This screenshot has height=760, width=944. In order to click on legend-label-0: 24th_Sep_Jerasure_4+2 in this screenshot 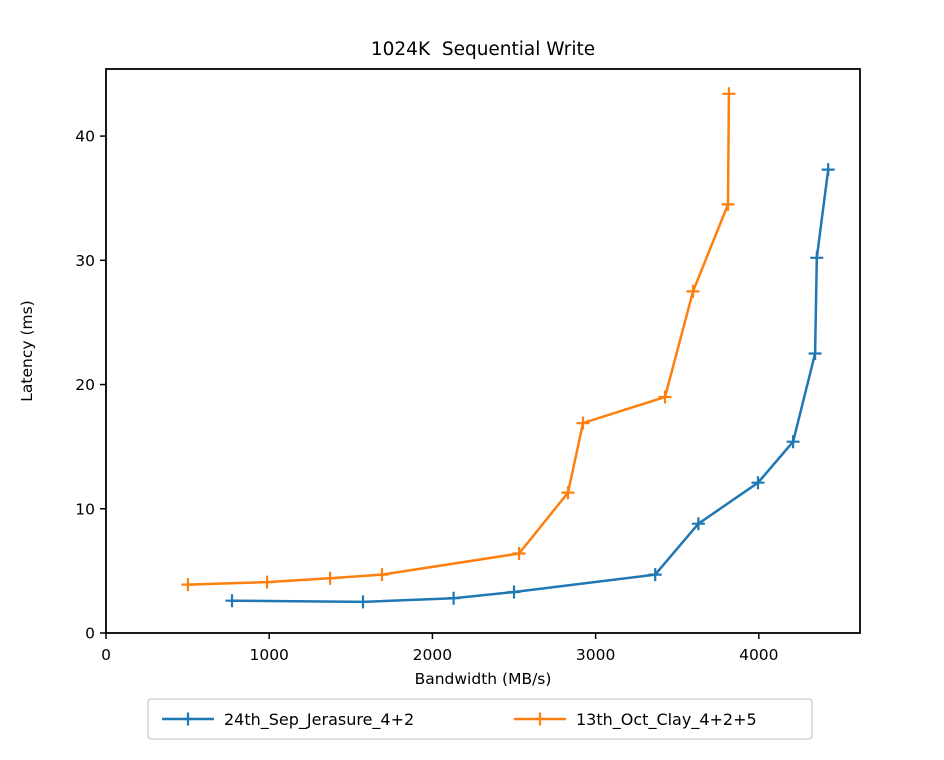, I will do `click(319, 720)`.